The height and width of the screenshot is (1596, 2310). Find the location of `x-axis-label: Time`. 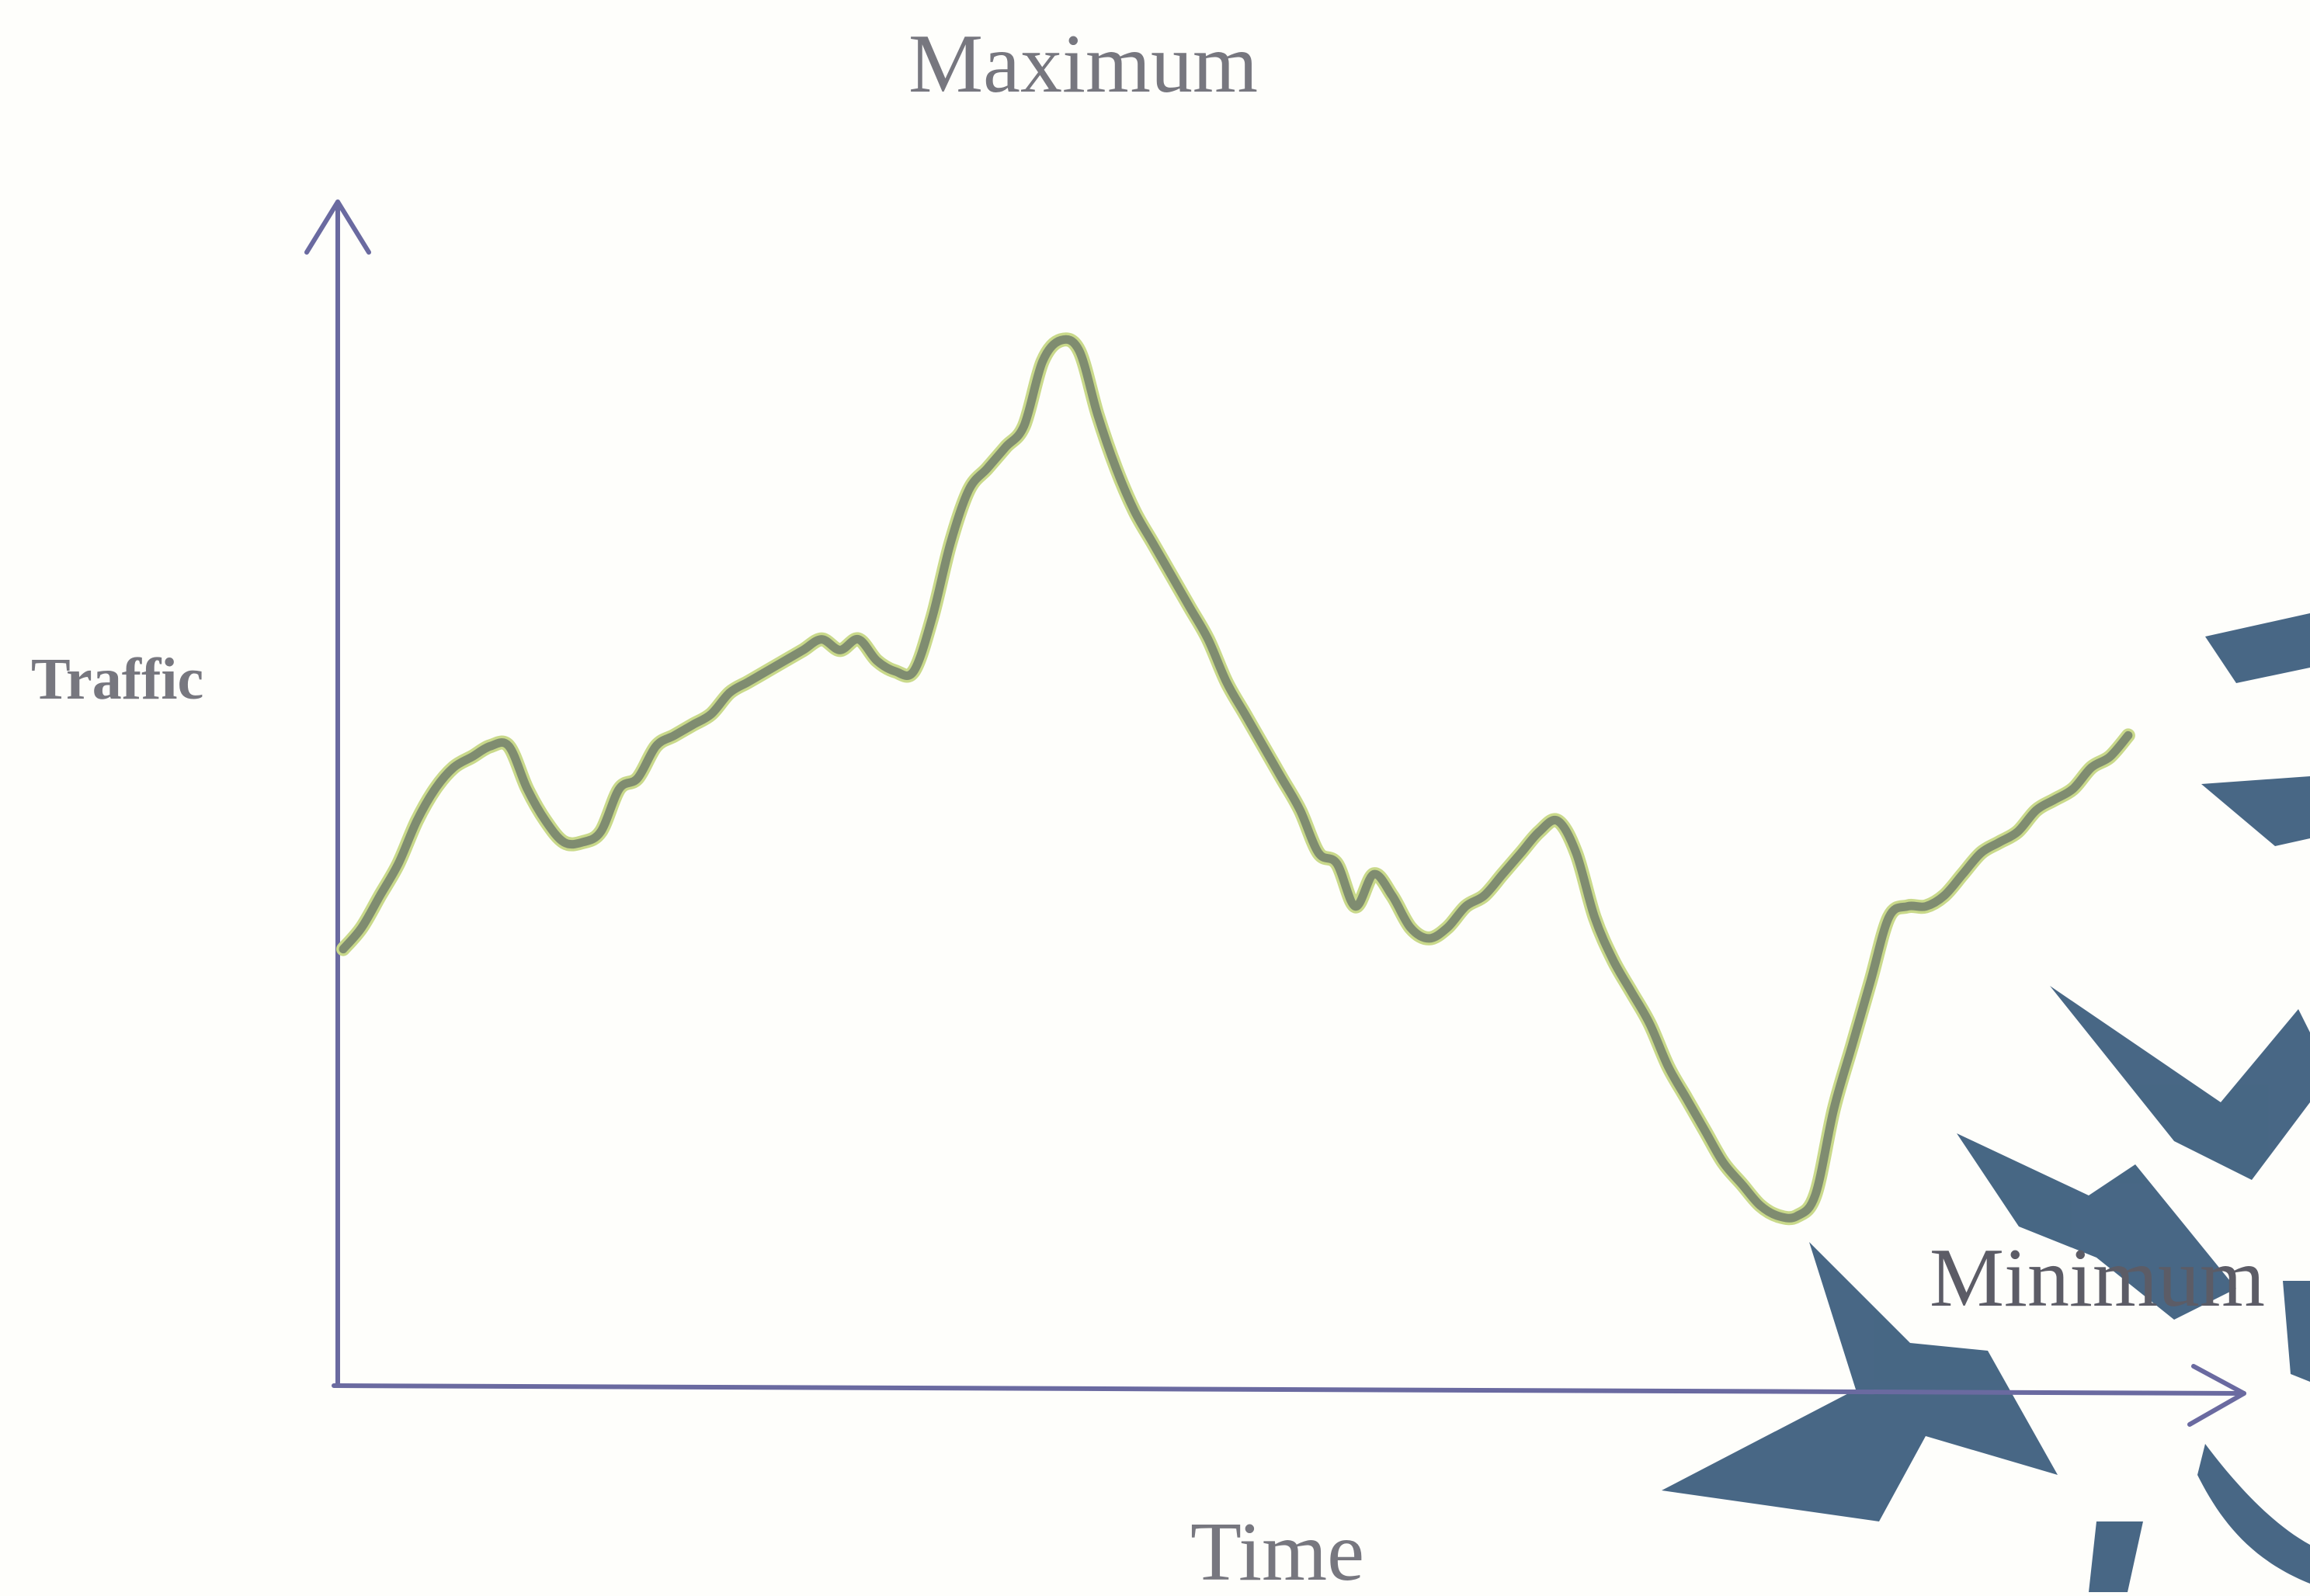

x-axis-label: Time is located at coordinates (1277, 1549).